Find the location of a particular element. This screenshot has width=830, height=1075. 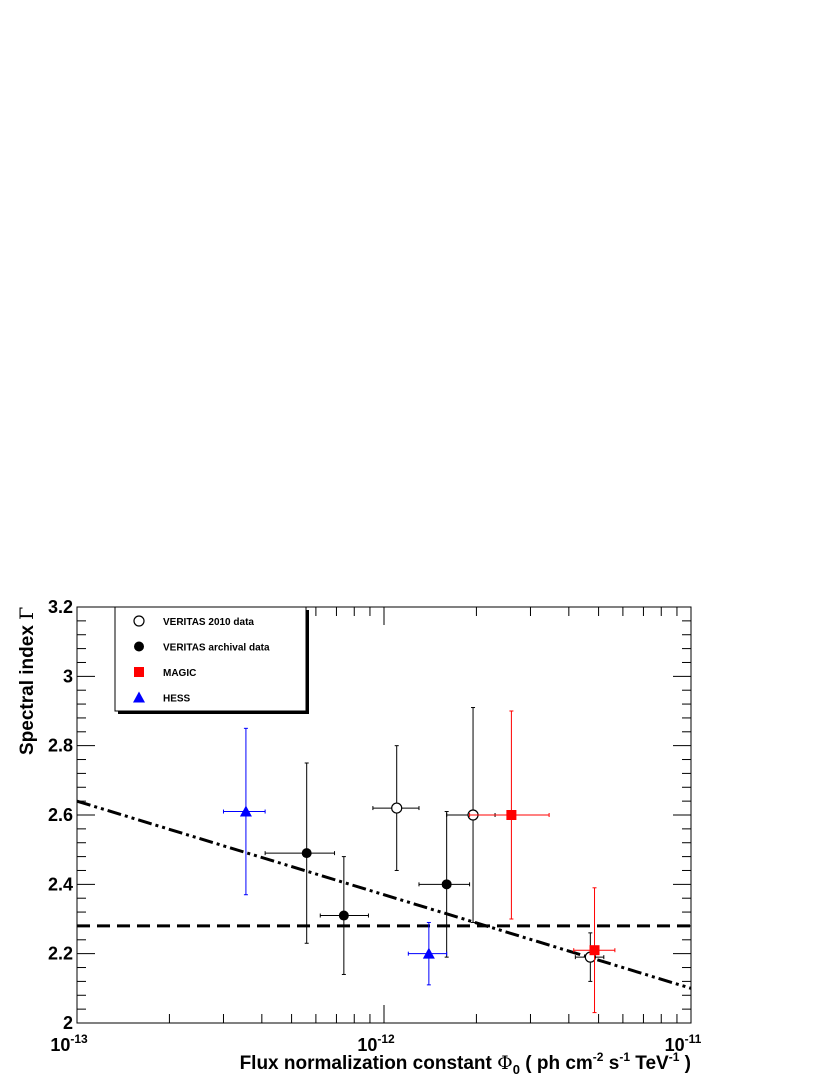

reference-lines-group is located at coordinates (384, 894).